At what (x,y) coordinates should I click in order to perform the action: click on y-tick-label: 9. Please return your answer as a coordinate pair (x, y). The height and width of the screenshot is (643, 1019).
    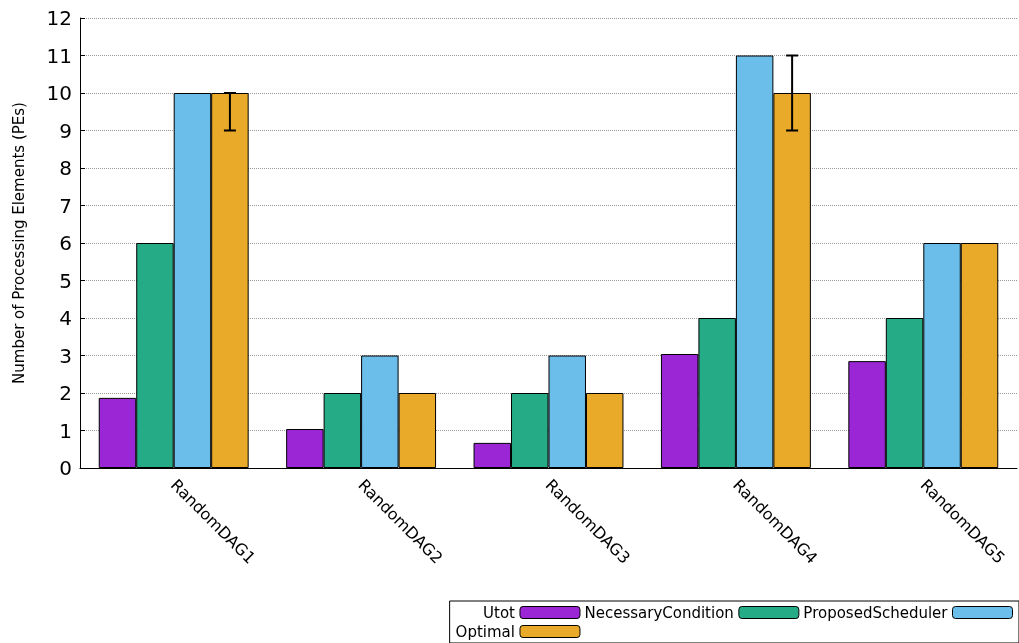
    Looking at the image, I should click on (65, 130).